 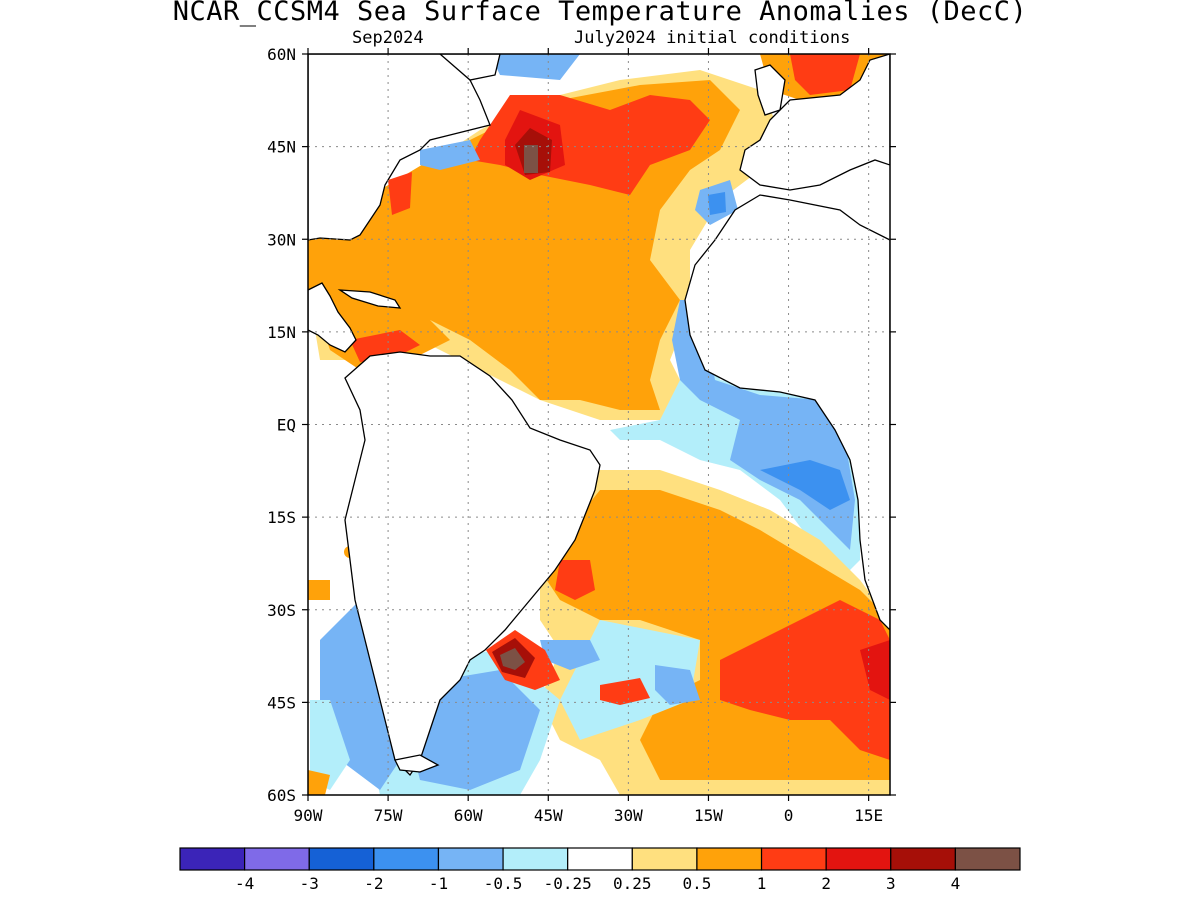 What do you see at coordinates (826, 883) in the screenshot?
I see `colorbar-label: 2` at bounding box center [826, 883].